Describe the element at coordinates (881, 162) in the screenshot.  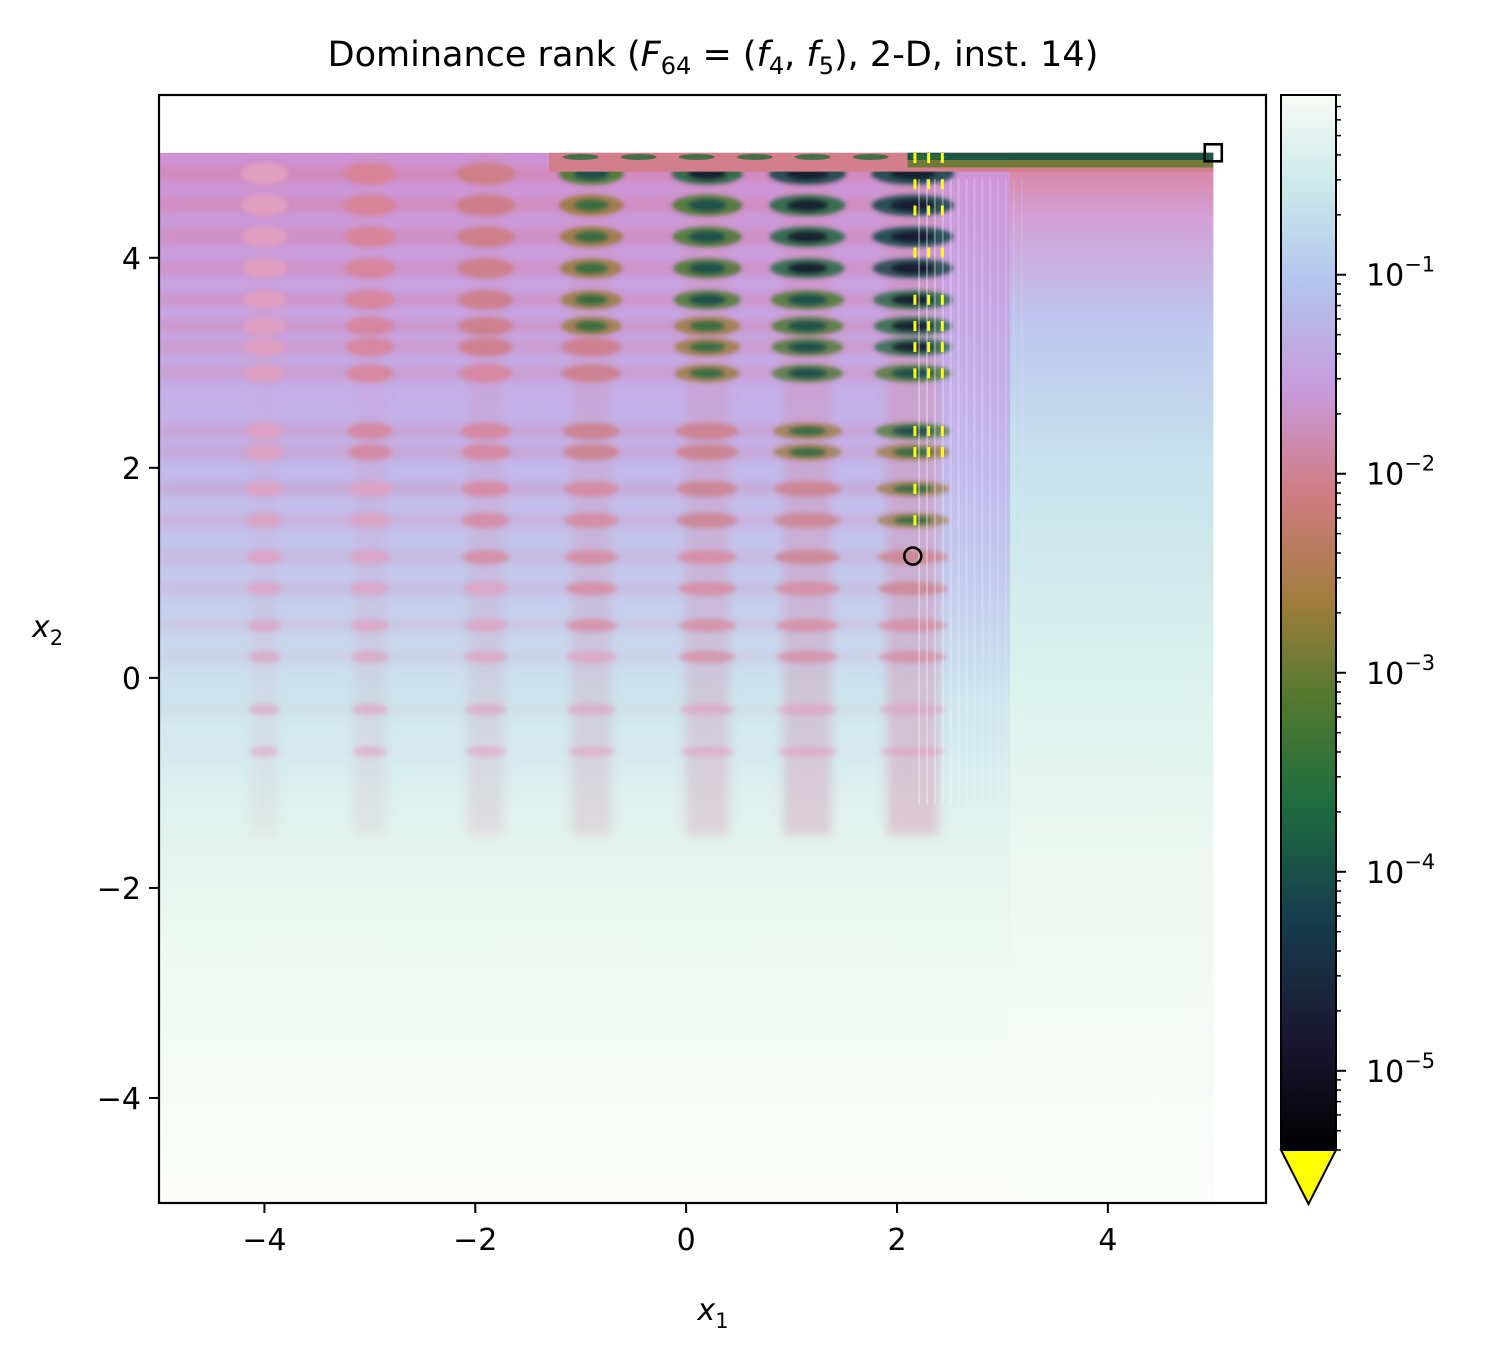
I see `heatmap-top-row` at that location.